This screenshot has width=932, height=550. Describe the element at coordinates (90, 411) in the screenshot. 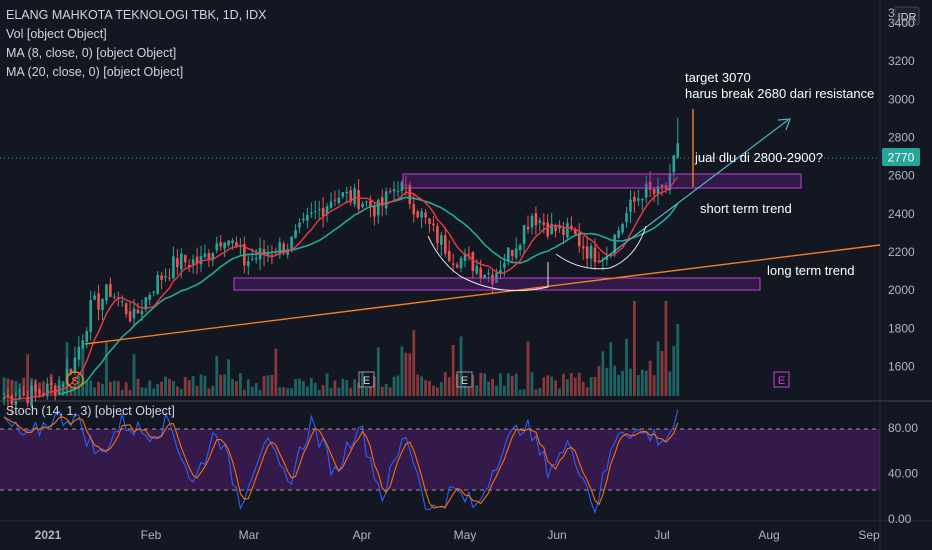

I see `legend-stoch: Stoch (14, 1, 3) [object Object]` at that location.